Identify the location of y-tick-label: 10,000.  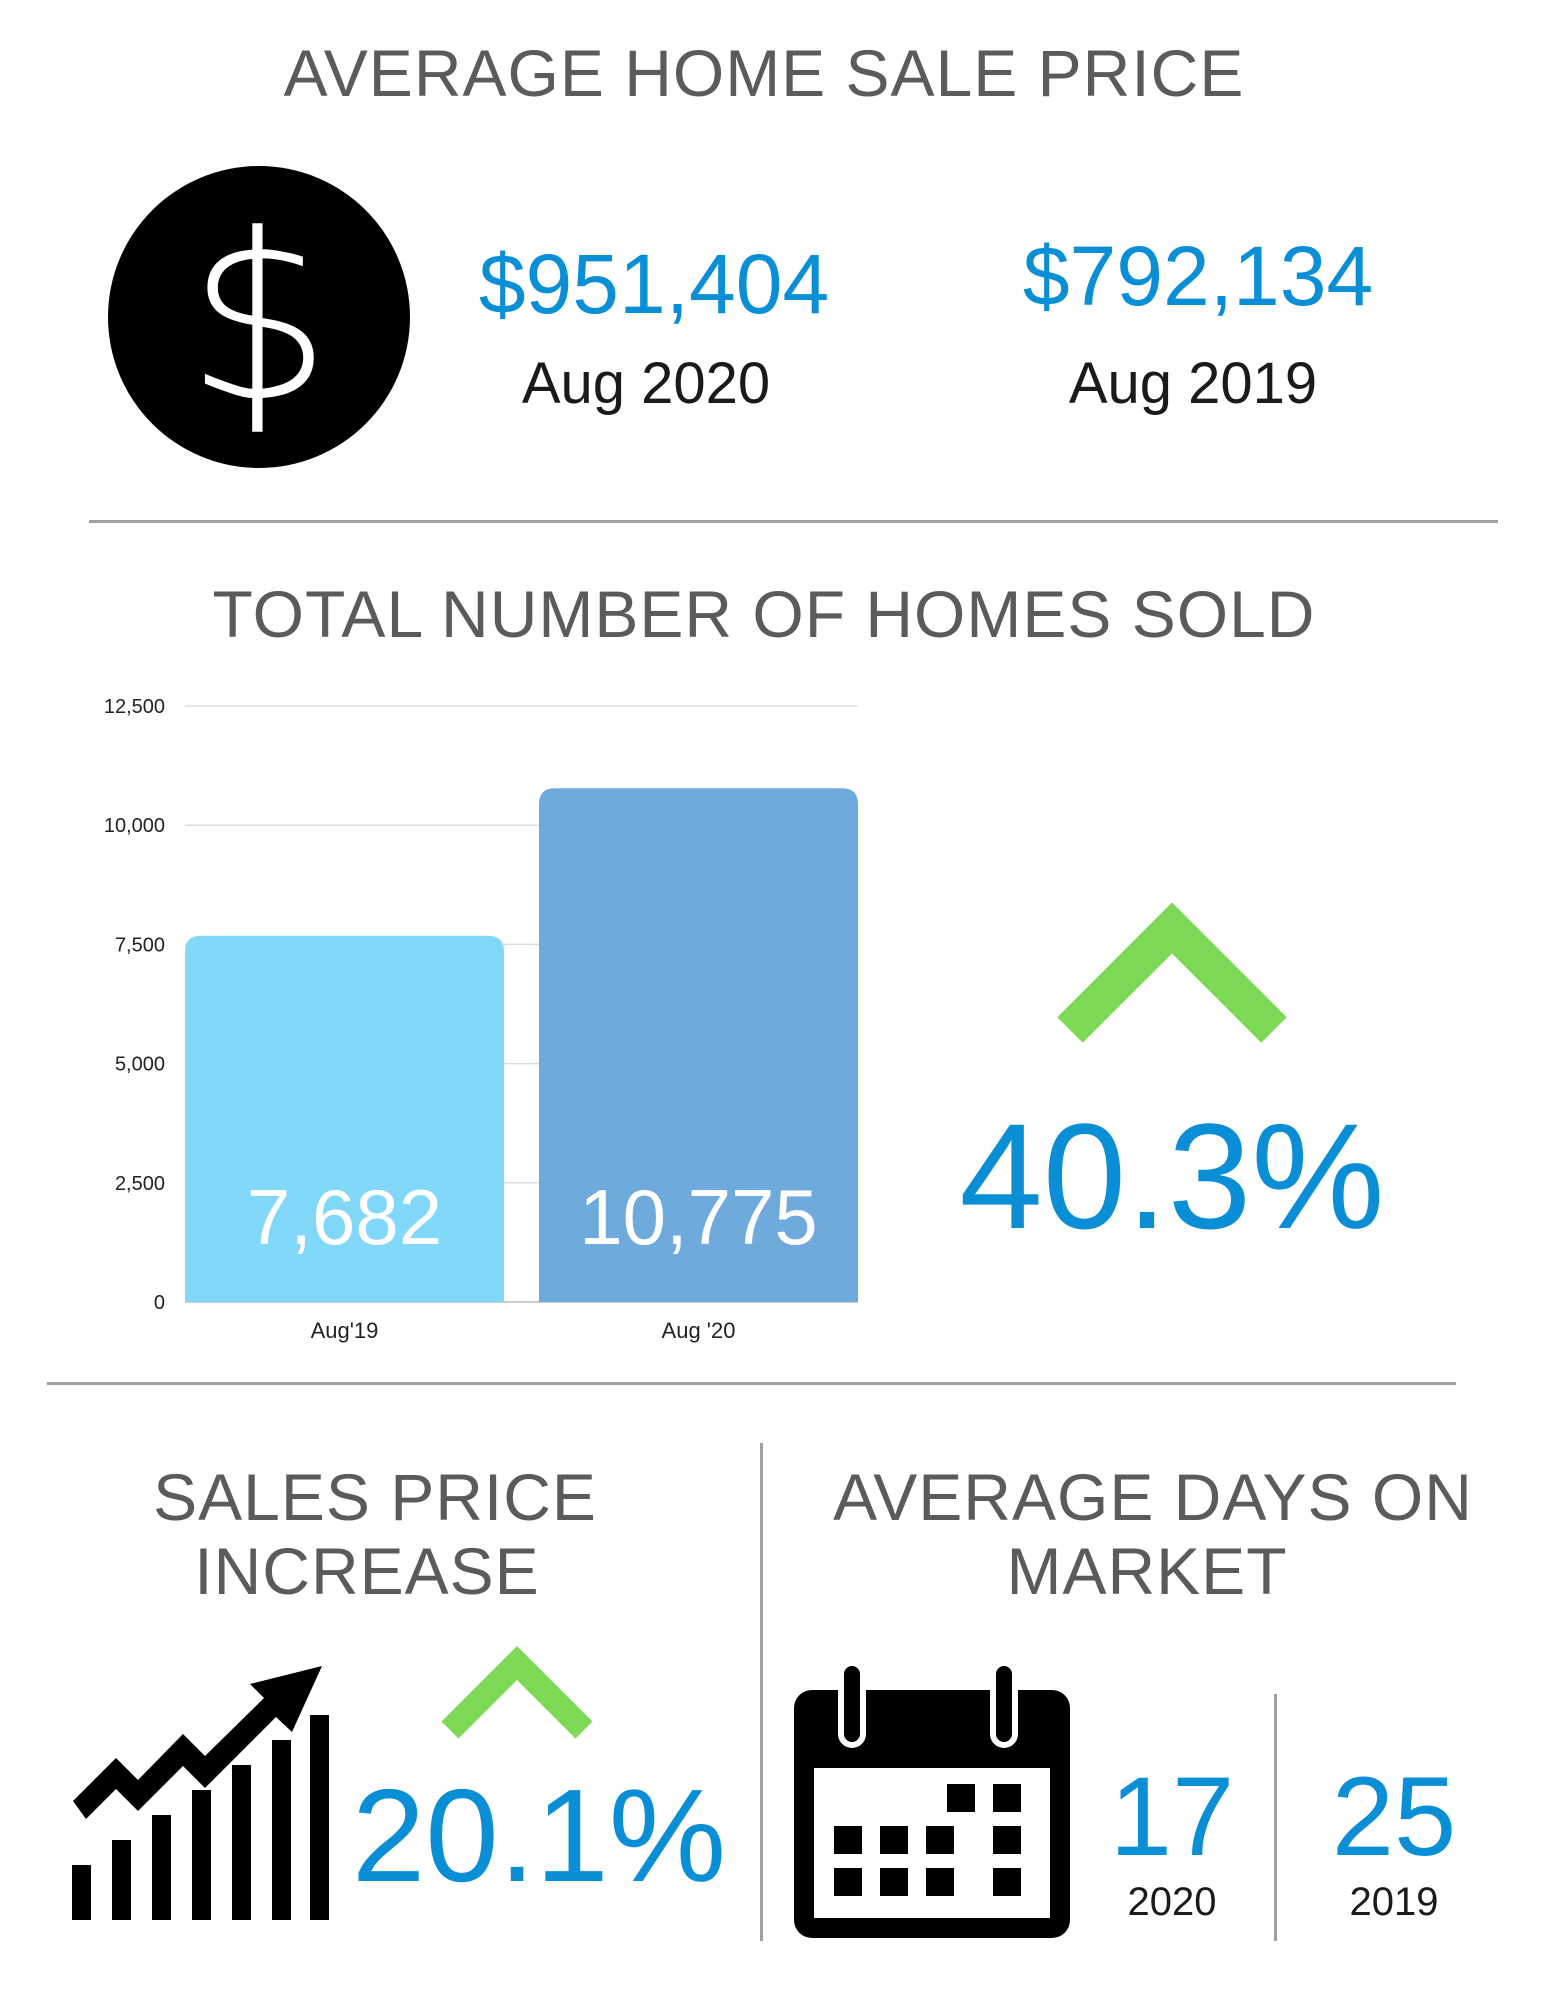
(134, 826).